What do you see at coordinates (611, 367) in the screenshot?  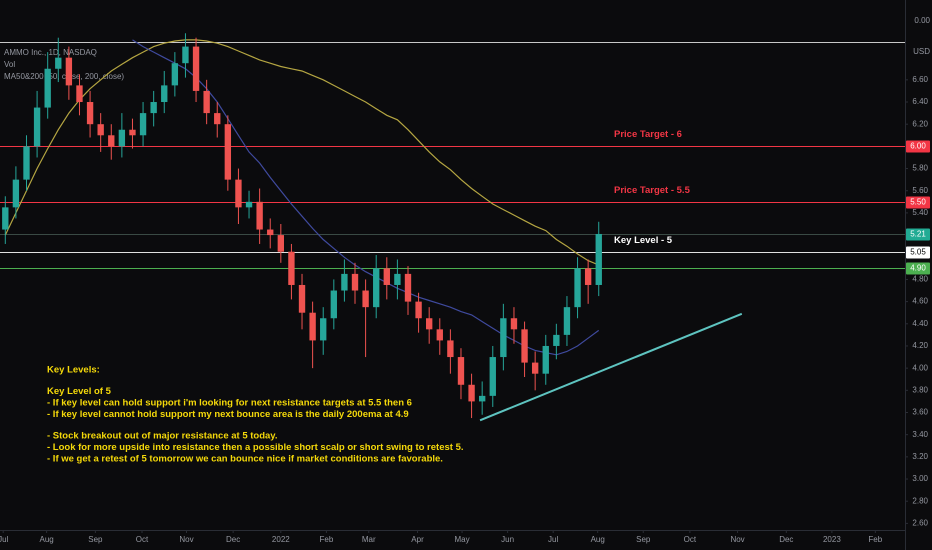 I see `trendline` at bounding box center [611, 367].